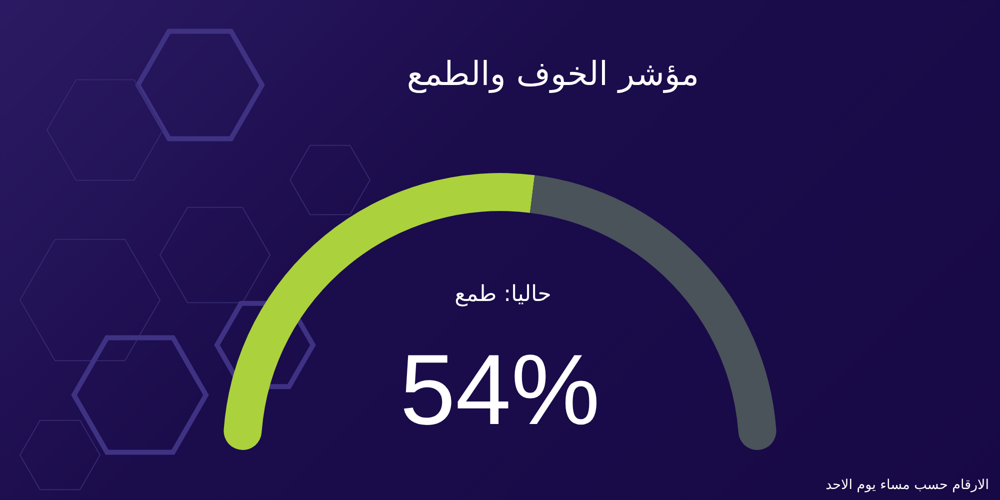 This screenshot has width=1000, height=500. Describe the element at coordinates (553, 74) in the screenshot. I see `chart-title: مؤشر الخوف والطمع` at that location.